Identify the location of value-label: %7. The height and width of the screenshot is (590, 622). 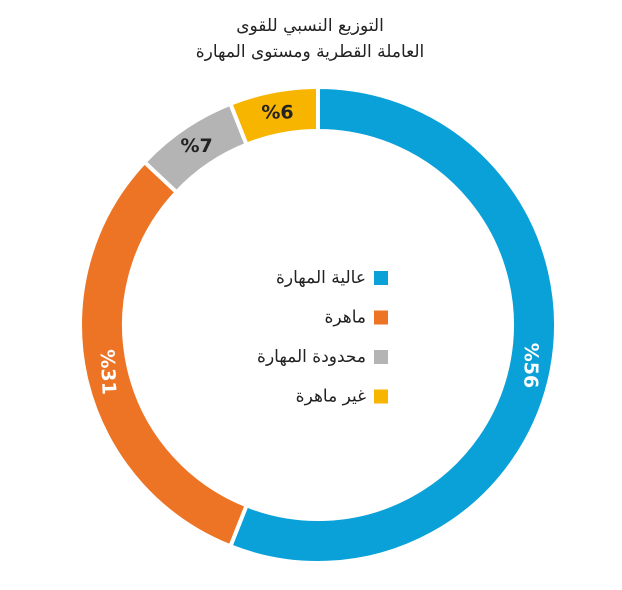
(196, 146).